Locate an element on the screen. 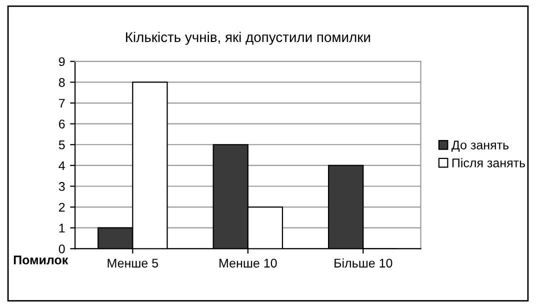 The image size is (536, 307). y-tick-label: 0 is located at coordinates (61, 249).